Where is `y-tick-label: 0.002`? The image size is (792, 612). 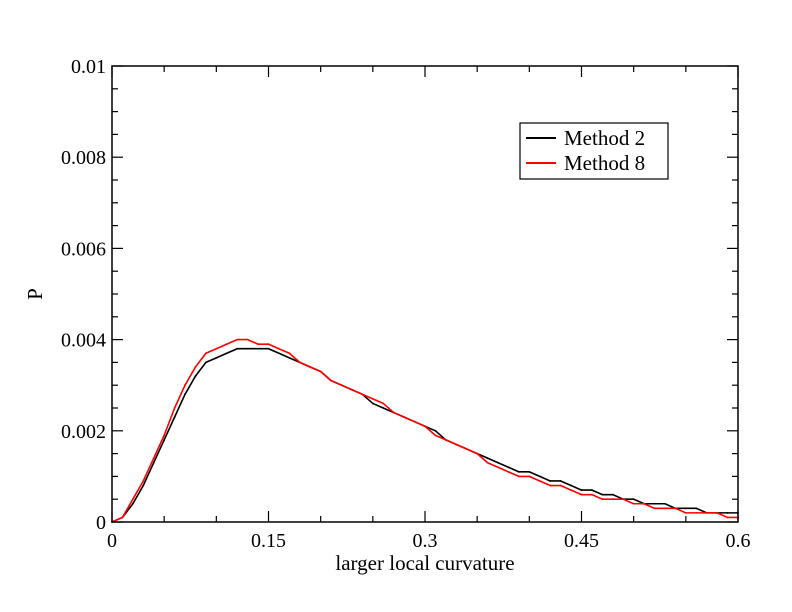 y-tick-label: 0.002 is located at coordinates (83, 432).